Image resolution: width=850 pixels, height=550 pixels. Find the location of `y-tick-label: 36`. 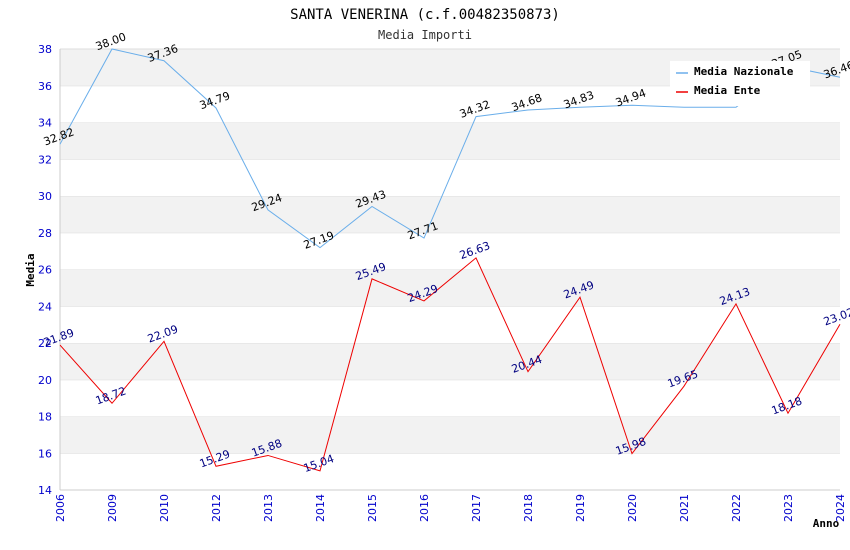

y-tick-label: 36 is located at coordinates (45, 86).